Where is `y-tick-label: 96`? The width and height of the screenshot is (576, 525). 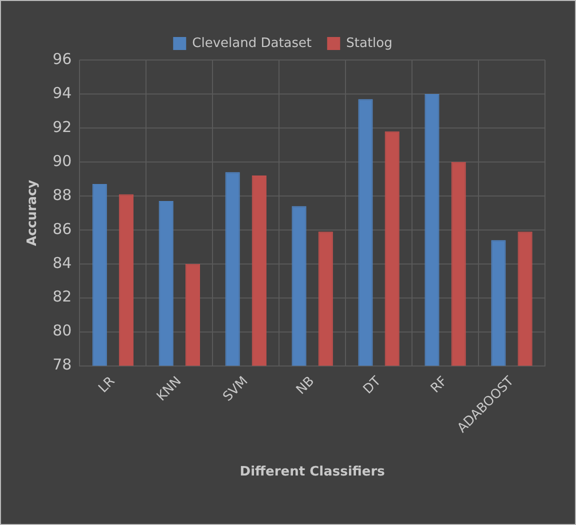
y-tick-label: 96 is located at coordinates (62, 59).